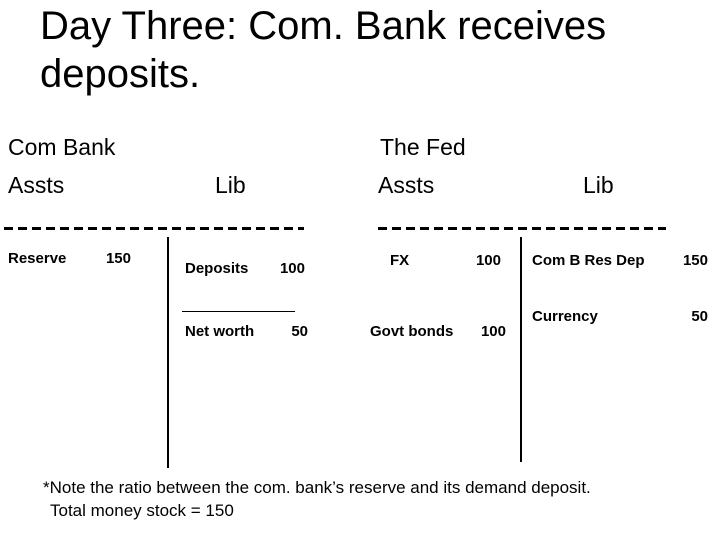  Describe the element at coordinates (598, 185) in the screenshot. I see `fed-liabilities-label: Lib` at that location.